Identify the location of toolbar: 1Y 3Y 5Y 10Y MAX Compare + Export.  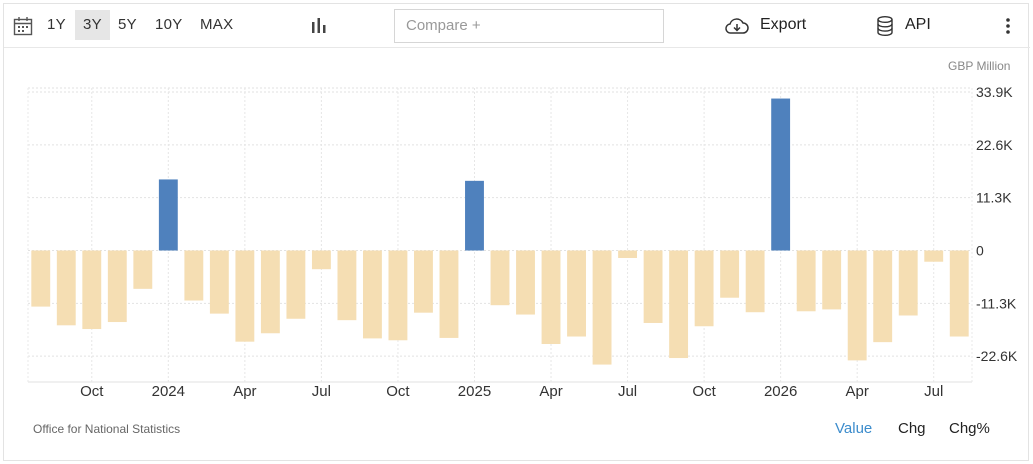
(517, 26).